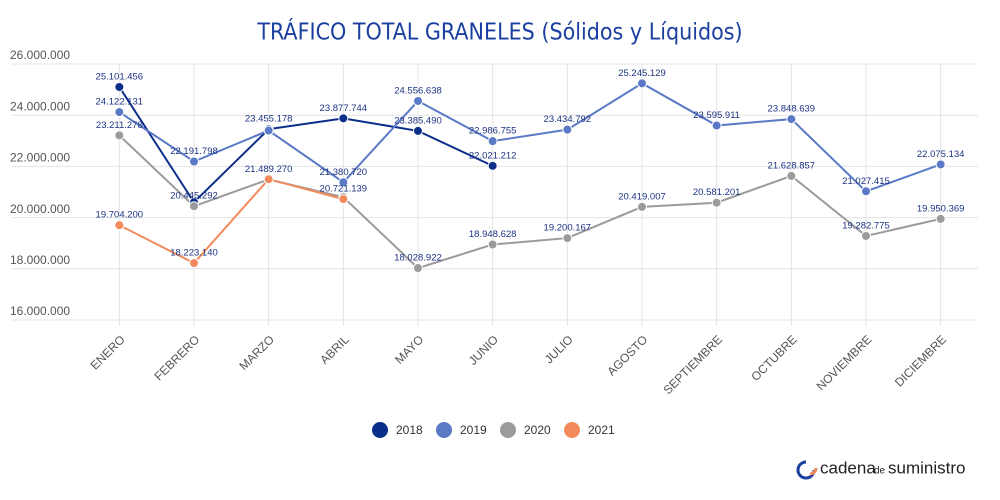 Image resolution: width=1000 pixels, height=500 pixels. Describe the element at coordinates (344, 189) in the screenshot. I see `value-label: 20.721.139` at that location.